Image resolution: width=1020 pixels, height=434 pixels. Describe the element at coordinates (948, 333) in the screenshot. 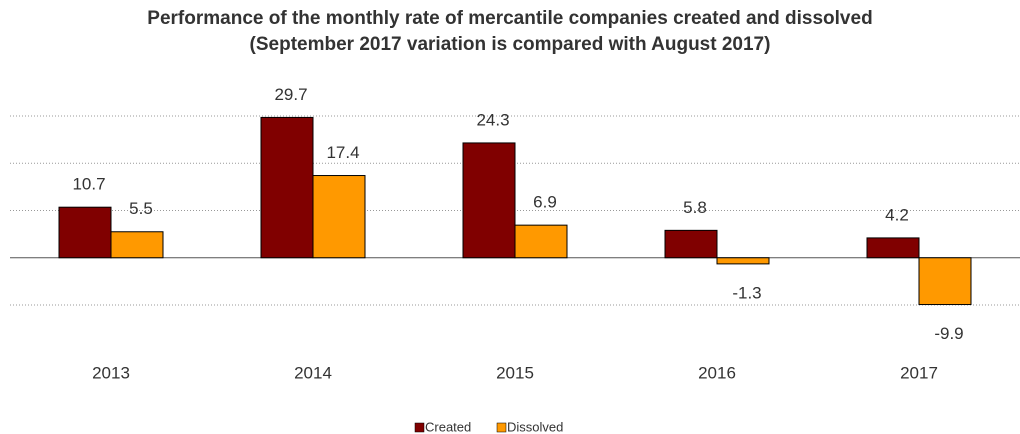

I see `value-label: -9.9` at that location.